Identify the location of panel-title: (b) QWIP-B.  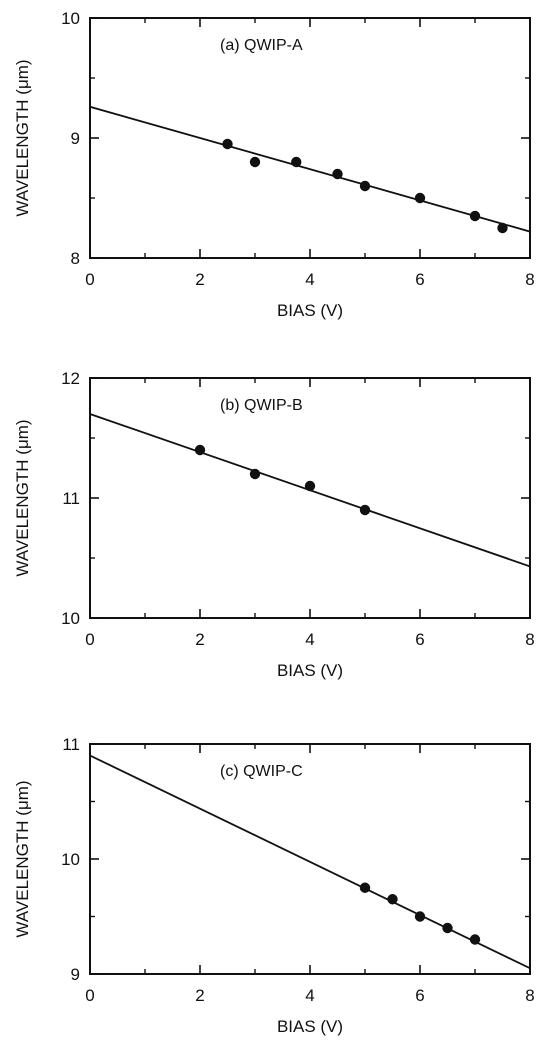
(261, 405).